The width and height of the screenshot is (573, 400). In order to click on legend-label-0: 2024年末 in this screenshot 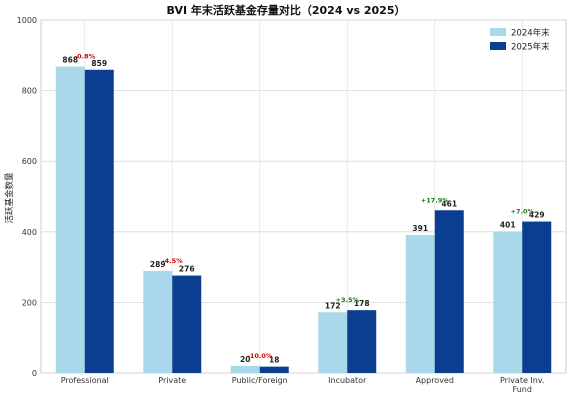, I will do `click(530, 33)`.